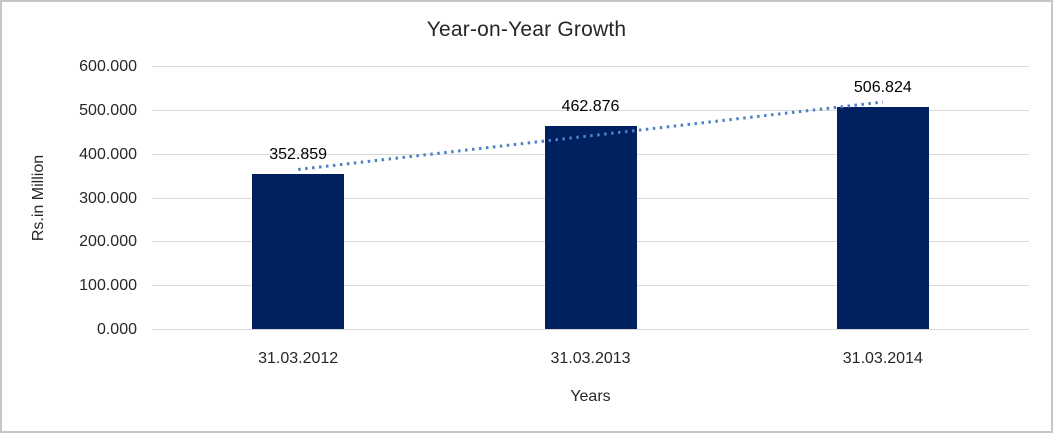 This screenshot has width=1053, height=433. I want to click on y-tick-label: 200.000, so click(108, 241).